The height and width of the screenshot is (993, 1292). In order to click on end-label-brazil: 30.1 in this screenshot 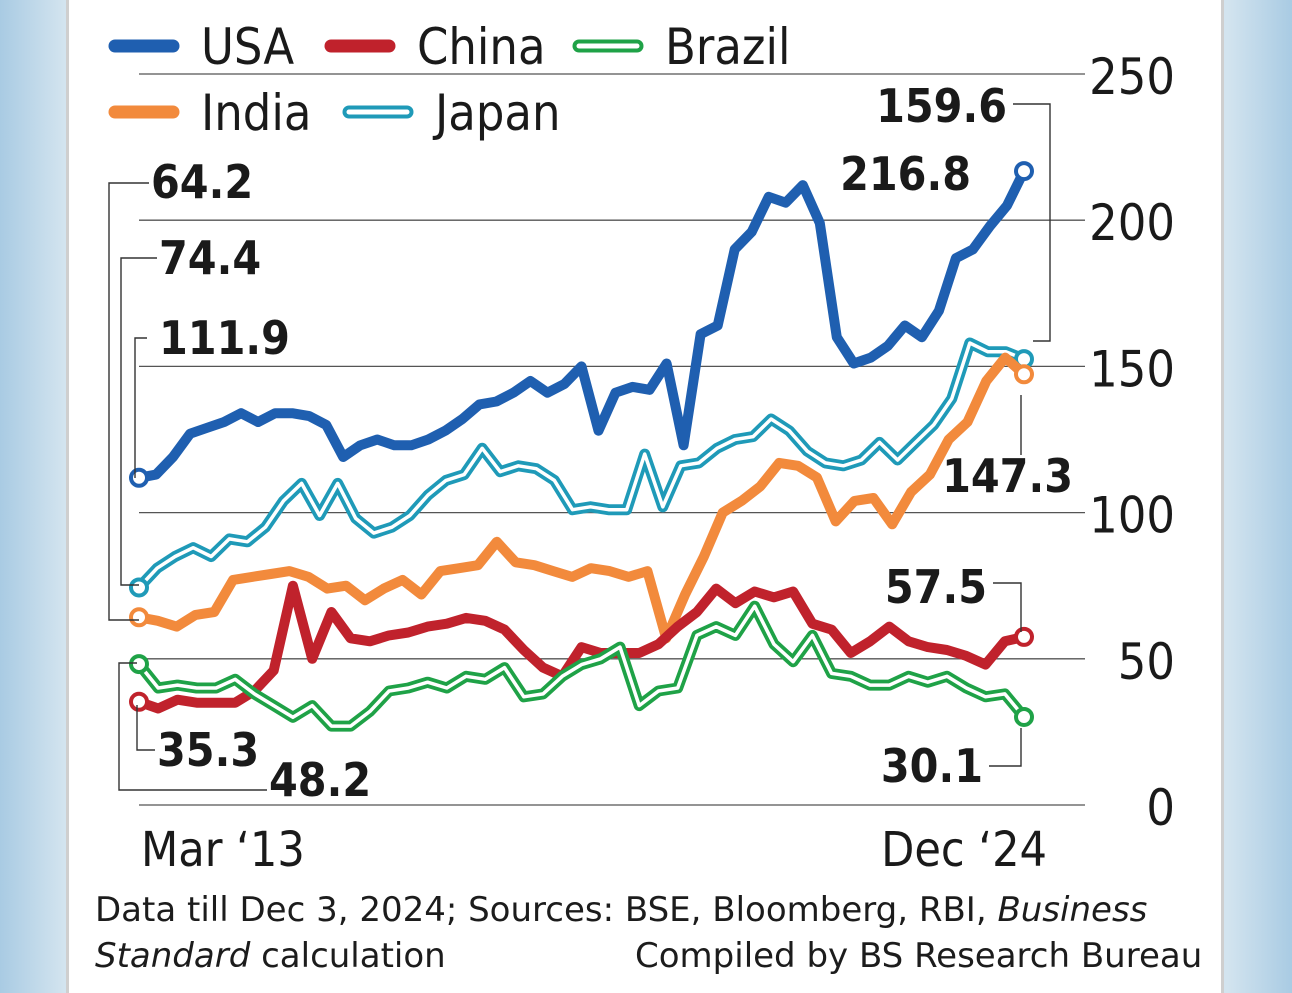, I will do `click(932, 766)`.